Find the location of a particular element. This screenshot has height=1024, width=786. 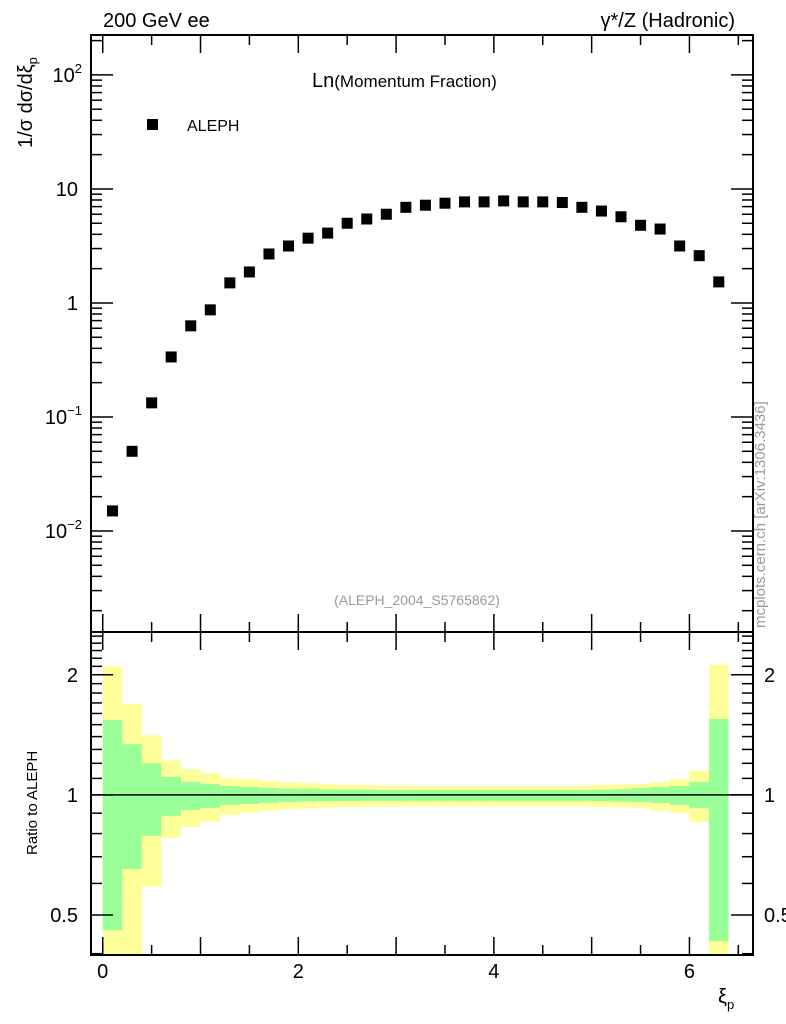

y-axis-label-sub: p is located at coordinates (32, 60).